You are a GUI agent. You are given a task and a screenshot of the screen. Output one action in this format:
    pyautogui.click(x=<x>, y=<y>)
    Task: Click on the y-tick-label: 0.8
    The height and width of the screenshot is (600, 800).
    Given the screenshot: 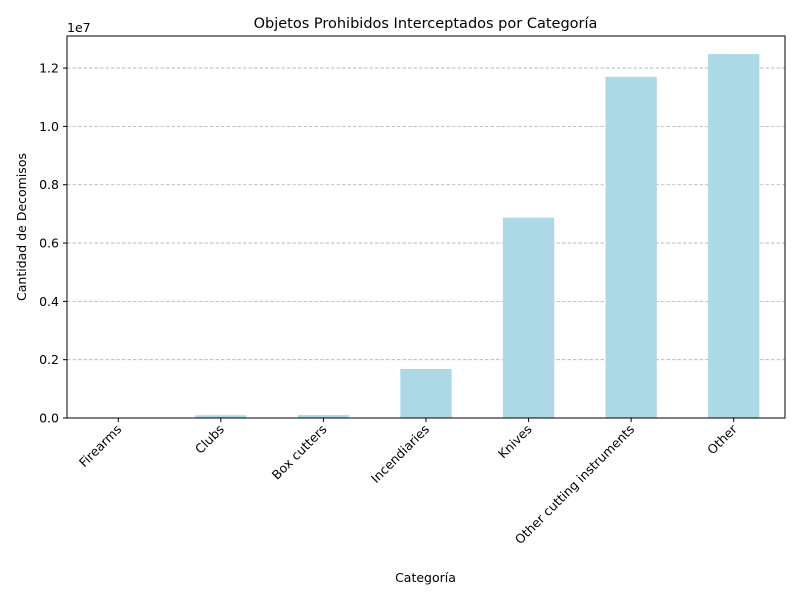 What is the action you would take?
    pyautogui.click(x=49, y=184)
    